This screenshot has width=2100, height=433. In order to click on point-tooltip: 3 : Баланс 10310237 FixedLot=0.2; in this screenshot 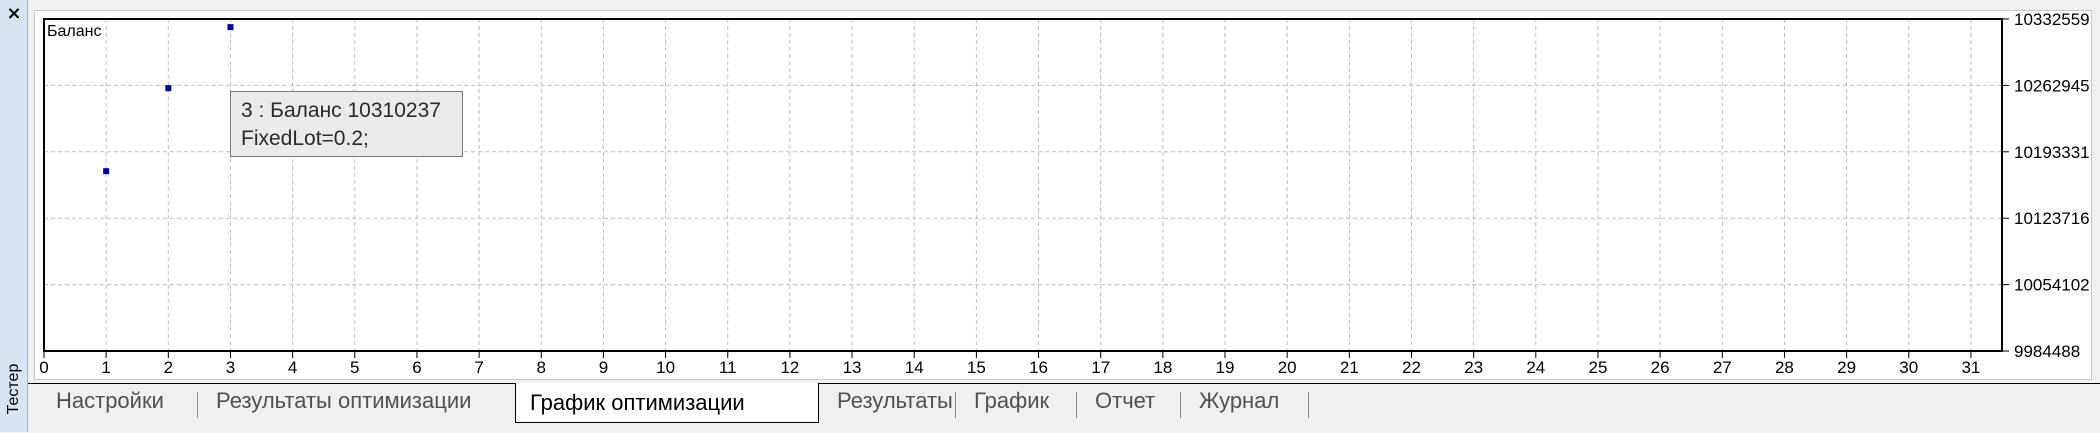, I will do `click(346, 124)`.